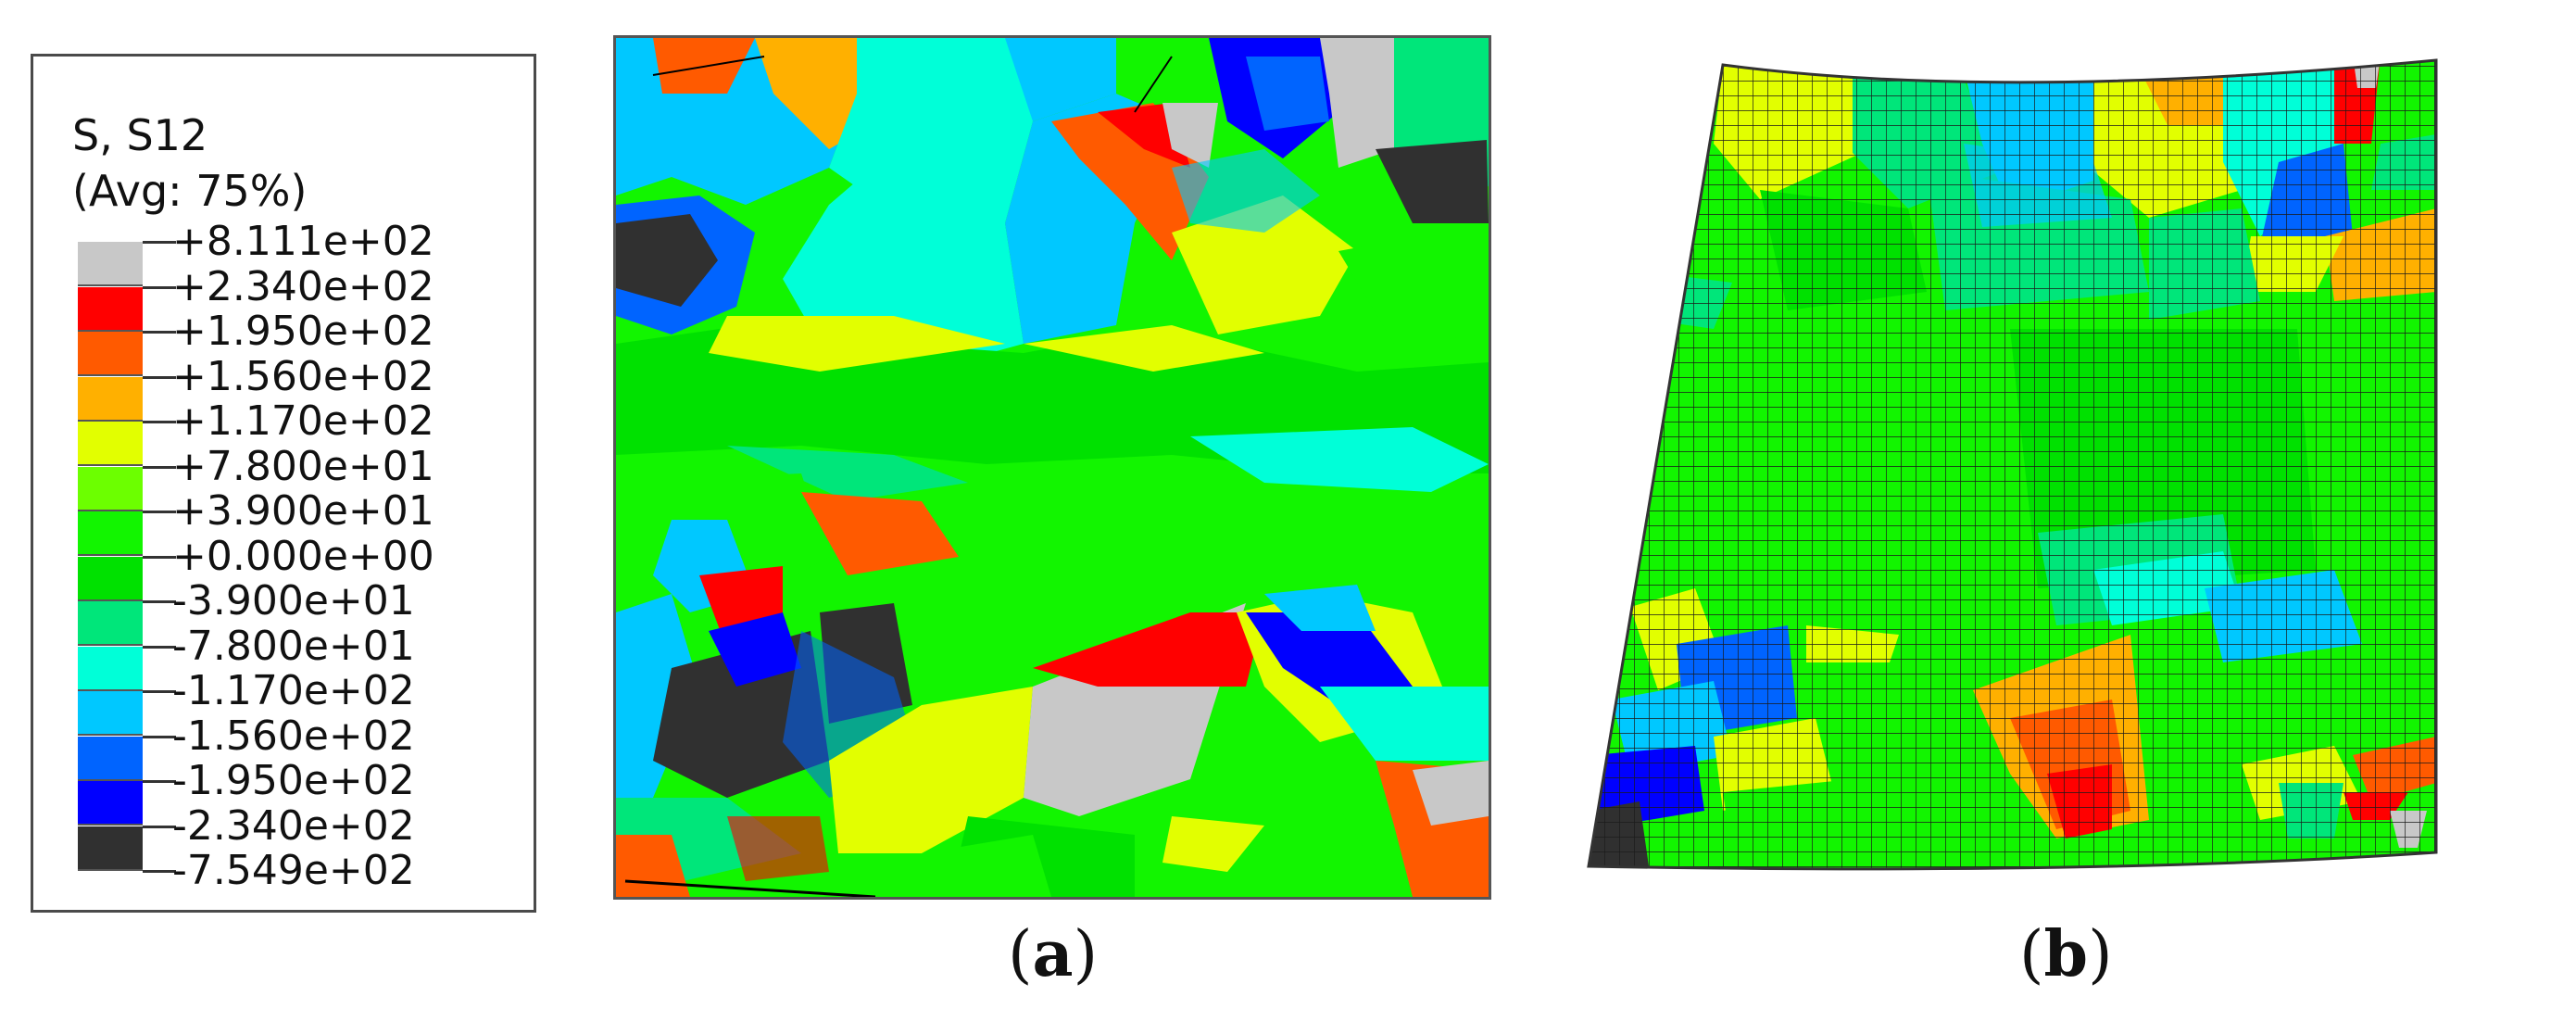 This screenshot has width=2576, height=1034. Describe the element at coordinates (303, 556) in the screenshot. I see `legend-value-label: +0.000e+00` at that location.